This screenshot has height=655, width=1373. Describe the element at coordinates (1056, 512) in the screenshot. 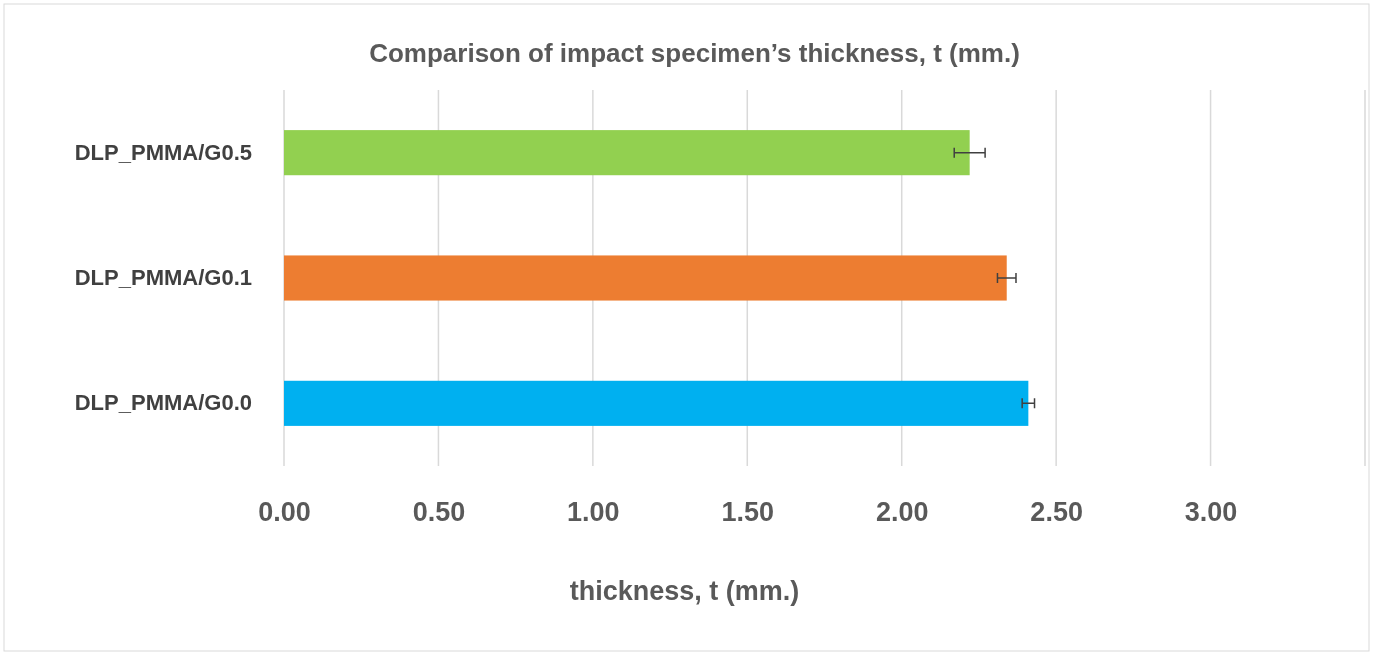

I see `x-tick-label: 2.50` at that location.